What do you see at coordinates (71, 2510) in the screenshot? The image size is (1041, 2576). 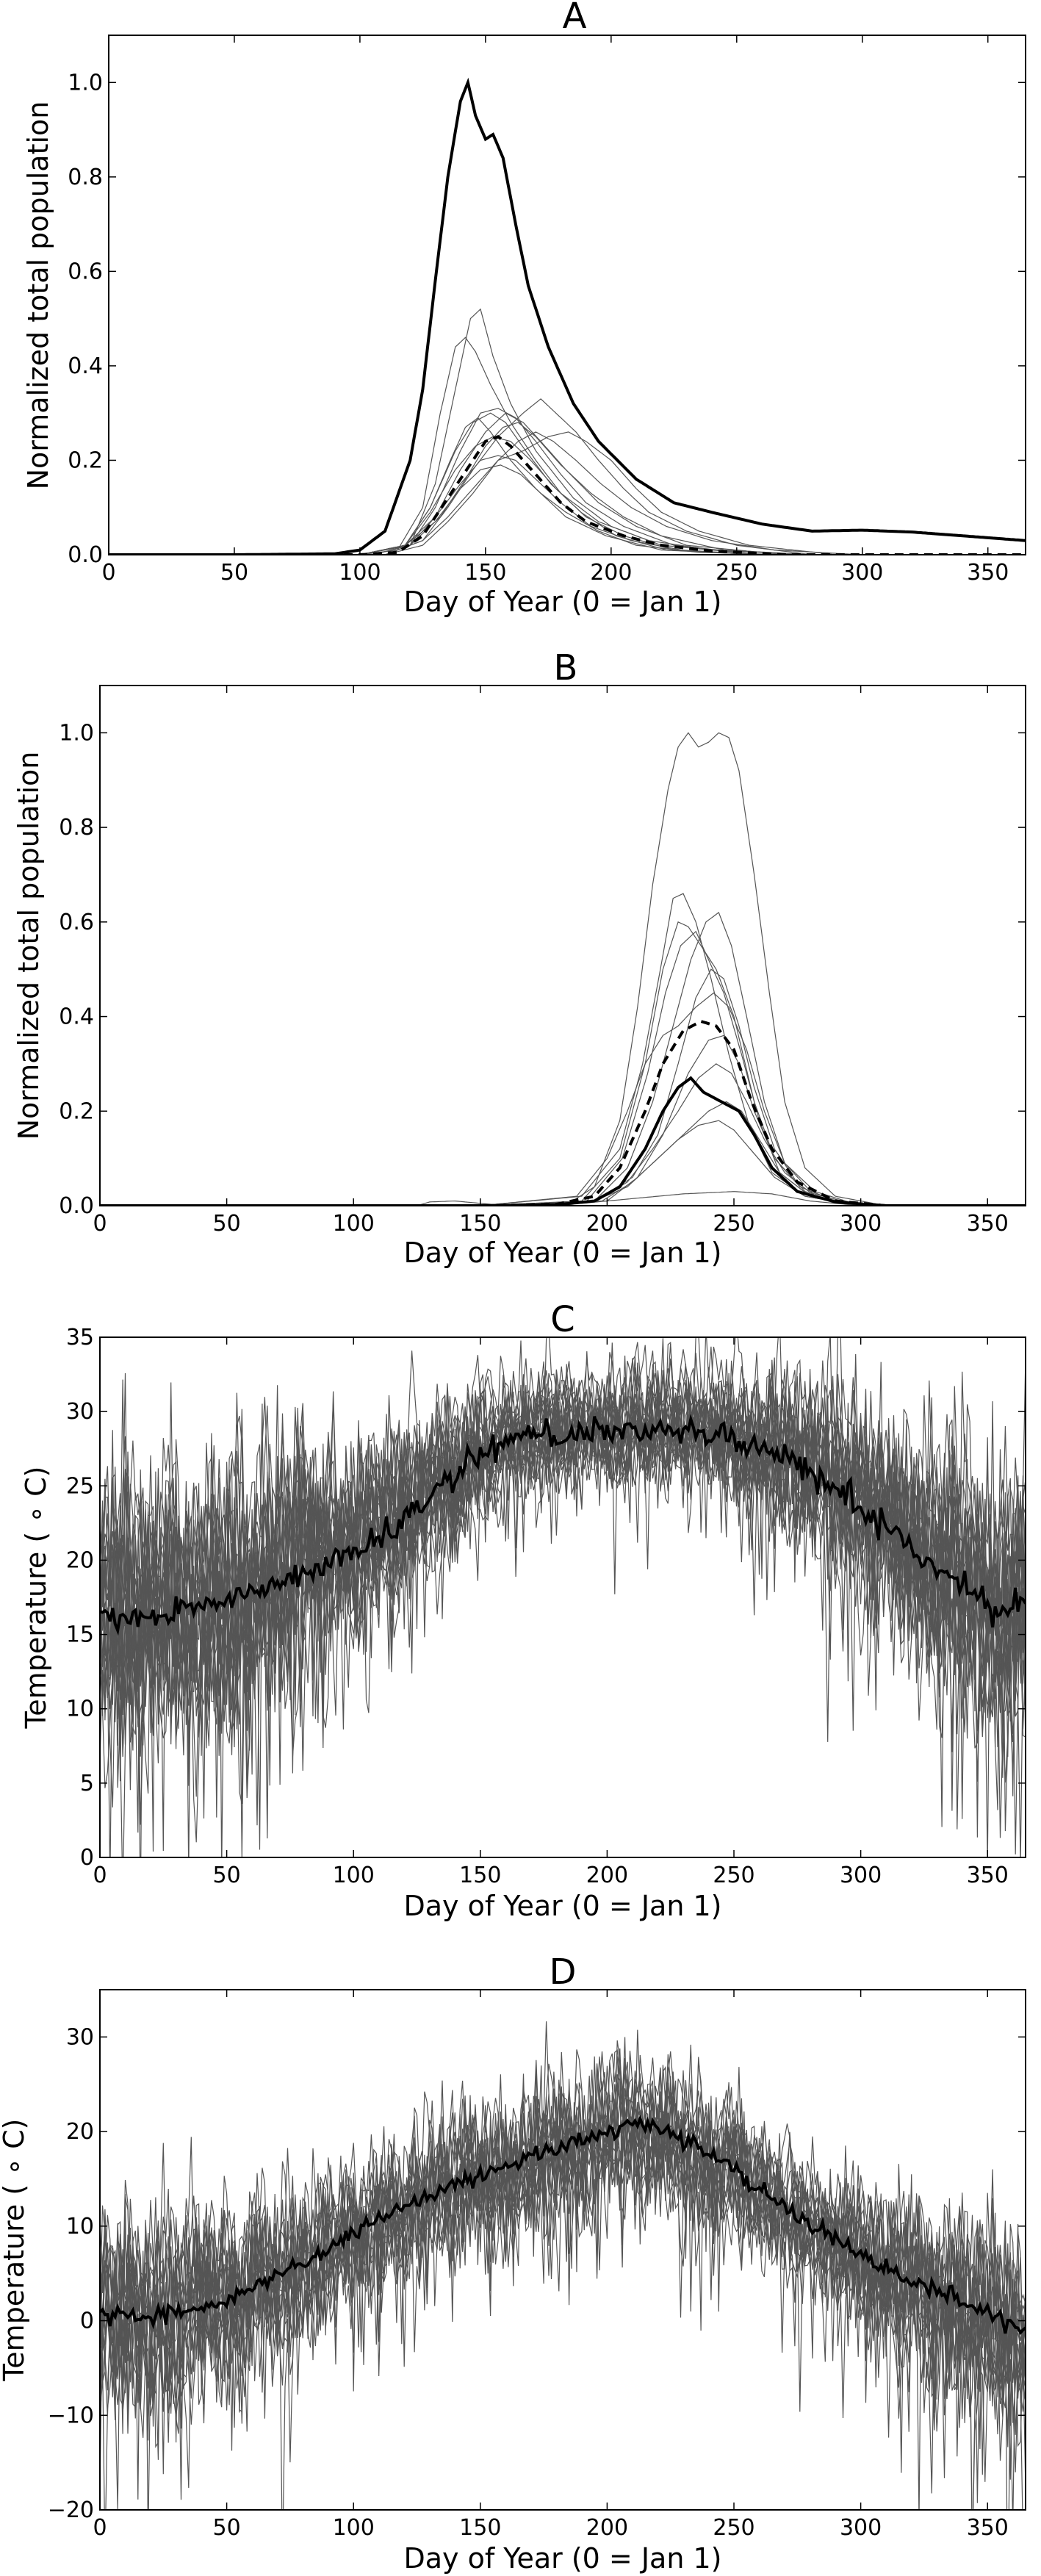 I see `y-tick-label: −20` at bounding box center [71, 2510].